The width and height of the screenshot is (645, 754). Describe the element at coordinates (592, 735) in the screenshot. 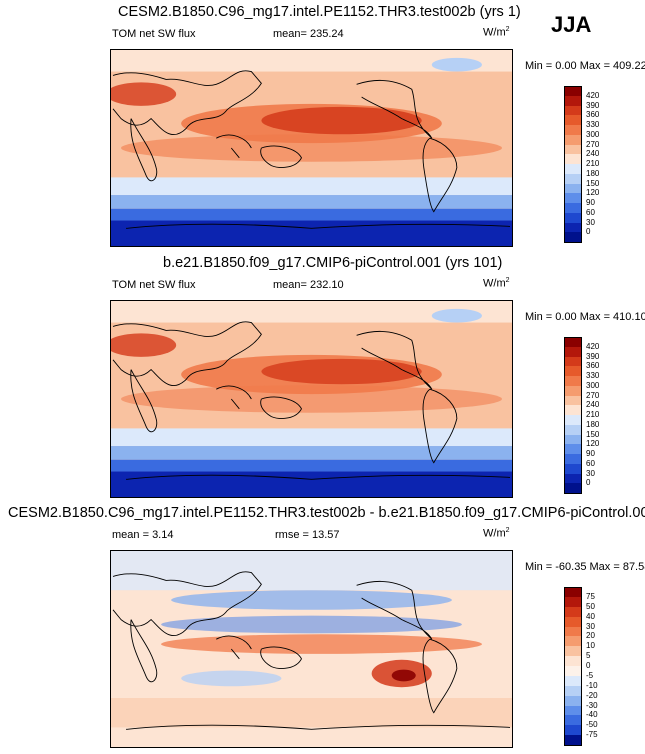

I see `colorbar-tick-label: -75` at that location.